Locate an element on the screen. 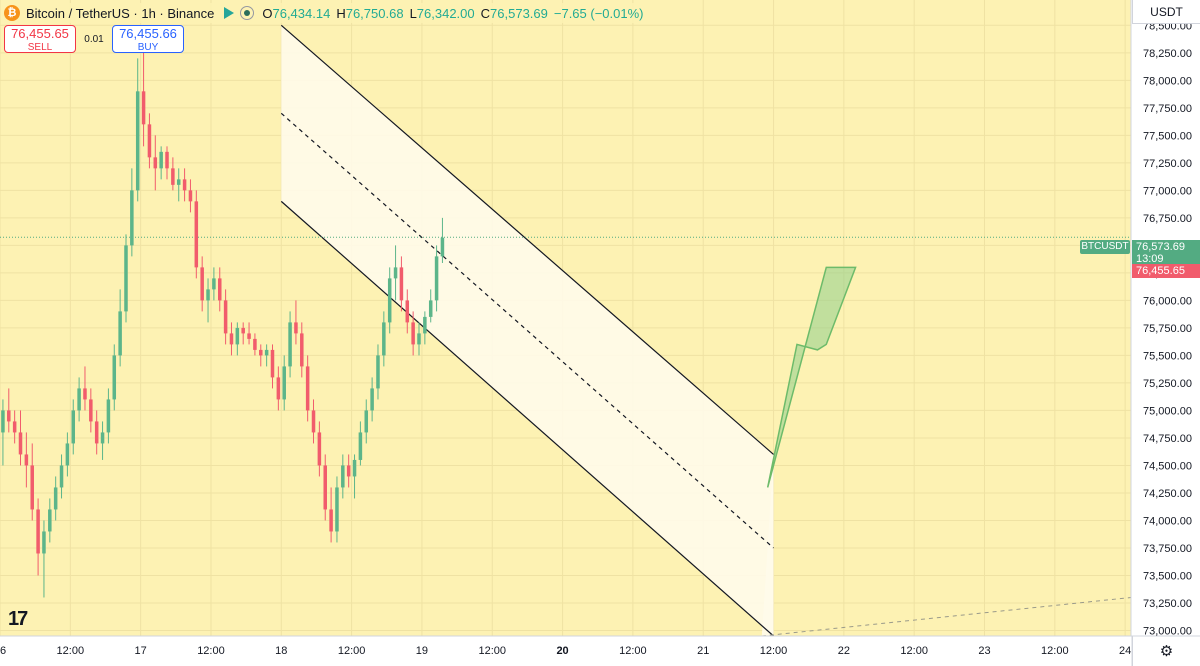 The height and width of the screenshot is (666, 1200). symbol-title: Bitcoin / TetherUS · 1h · Binance is located at coordinates (120, 13).